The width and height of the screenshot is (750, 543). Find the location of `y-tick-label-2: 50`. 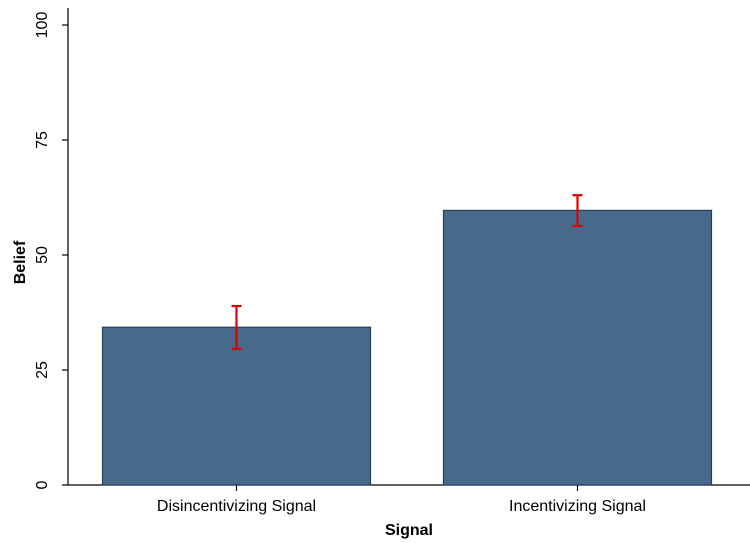

y-tick-label-2: 50 is located at coordinates (42, 255).